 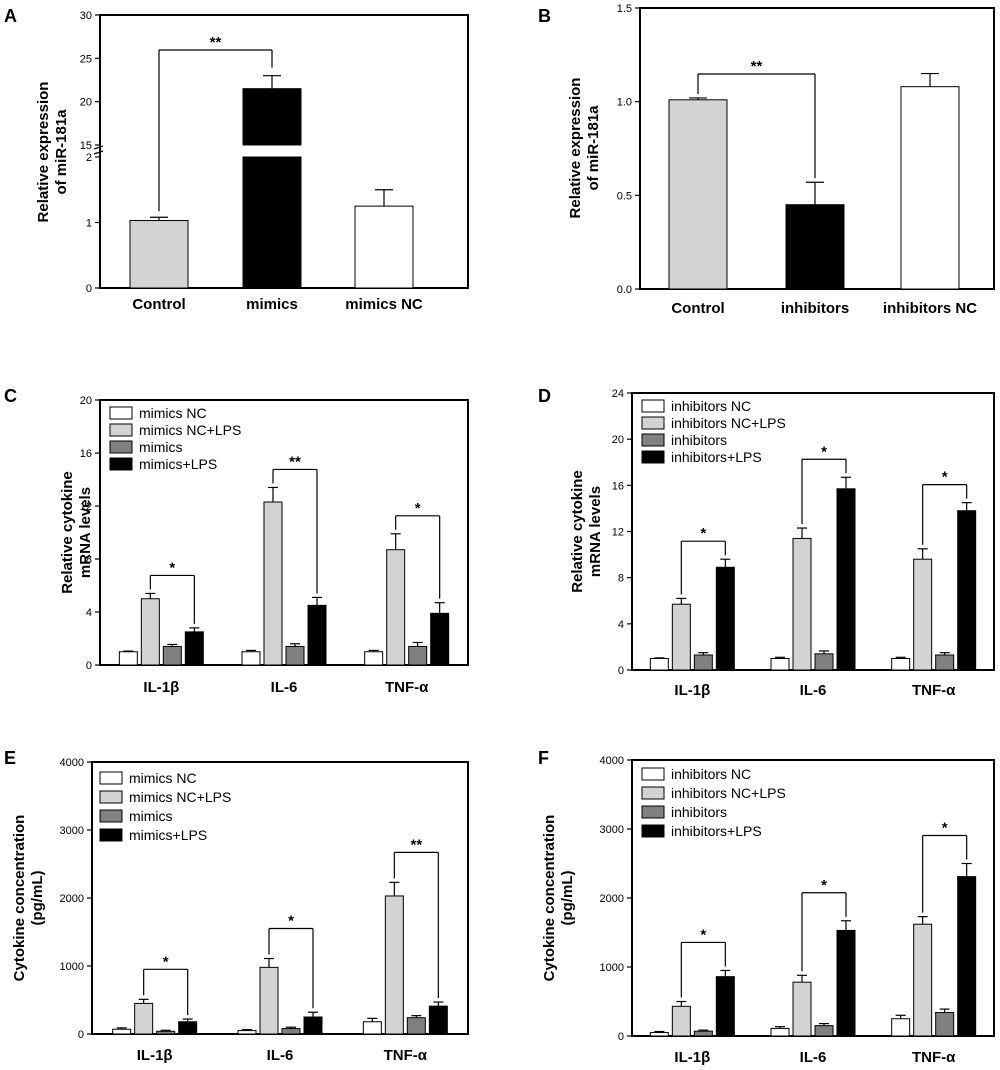 What do you see at coordinates (168, 835) in the screenshot?
I see `panel-e-legend-label: mimics+LPS` at bounding box center [168, 835].